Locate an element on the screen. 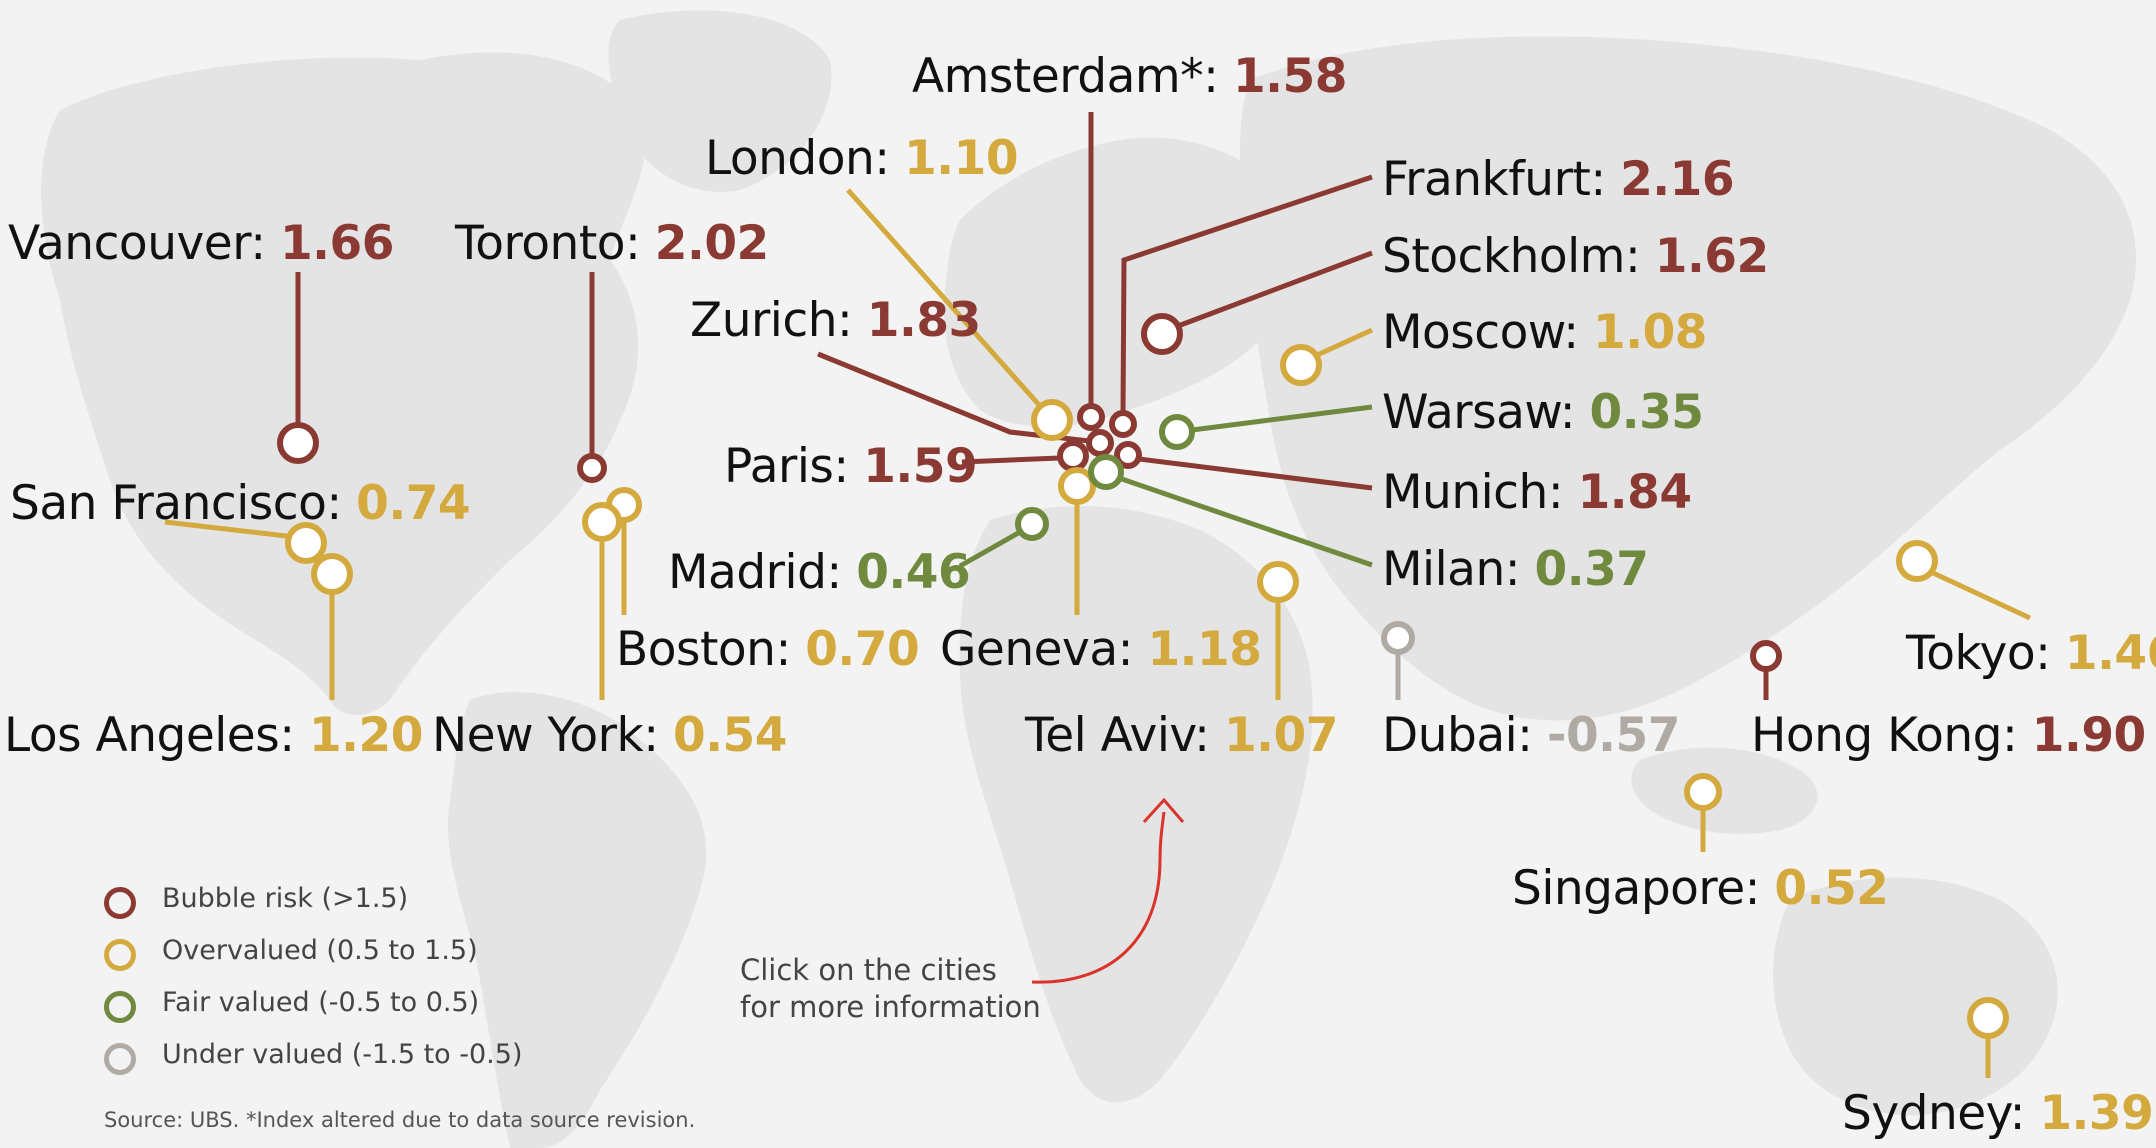 The image size is (2156, 1148). city-label-singapore: Singapore: 0.52 is located at coordinates (1700, 888).